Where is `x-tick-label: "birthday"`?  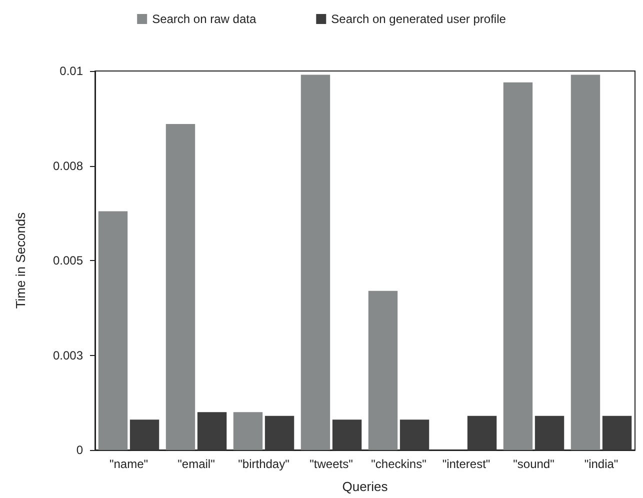 x-tick-label: "birthday" is located at coordinates (264, 464).